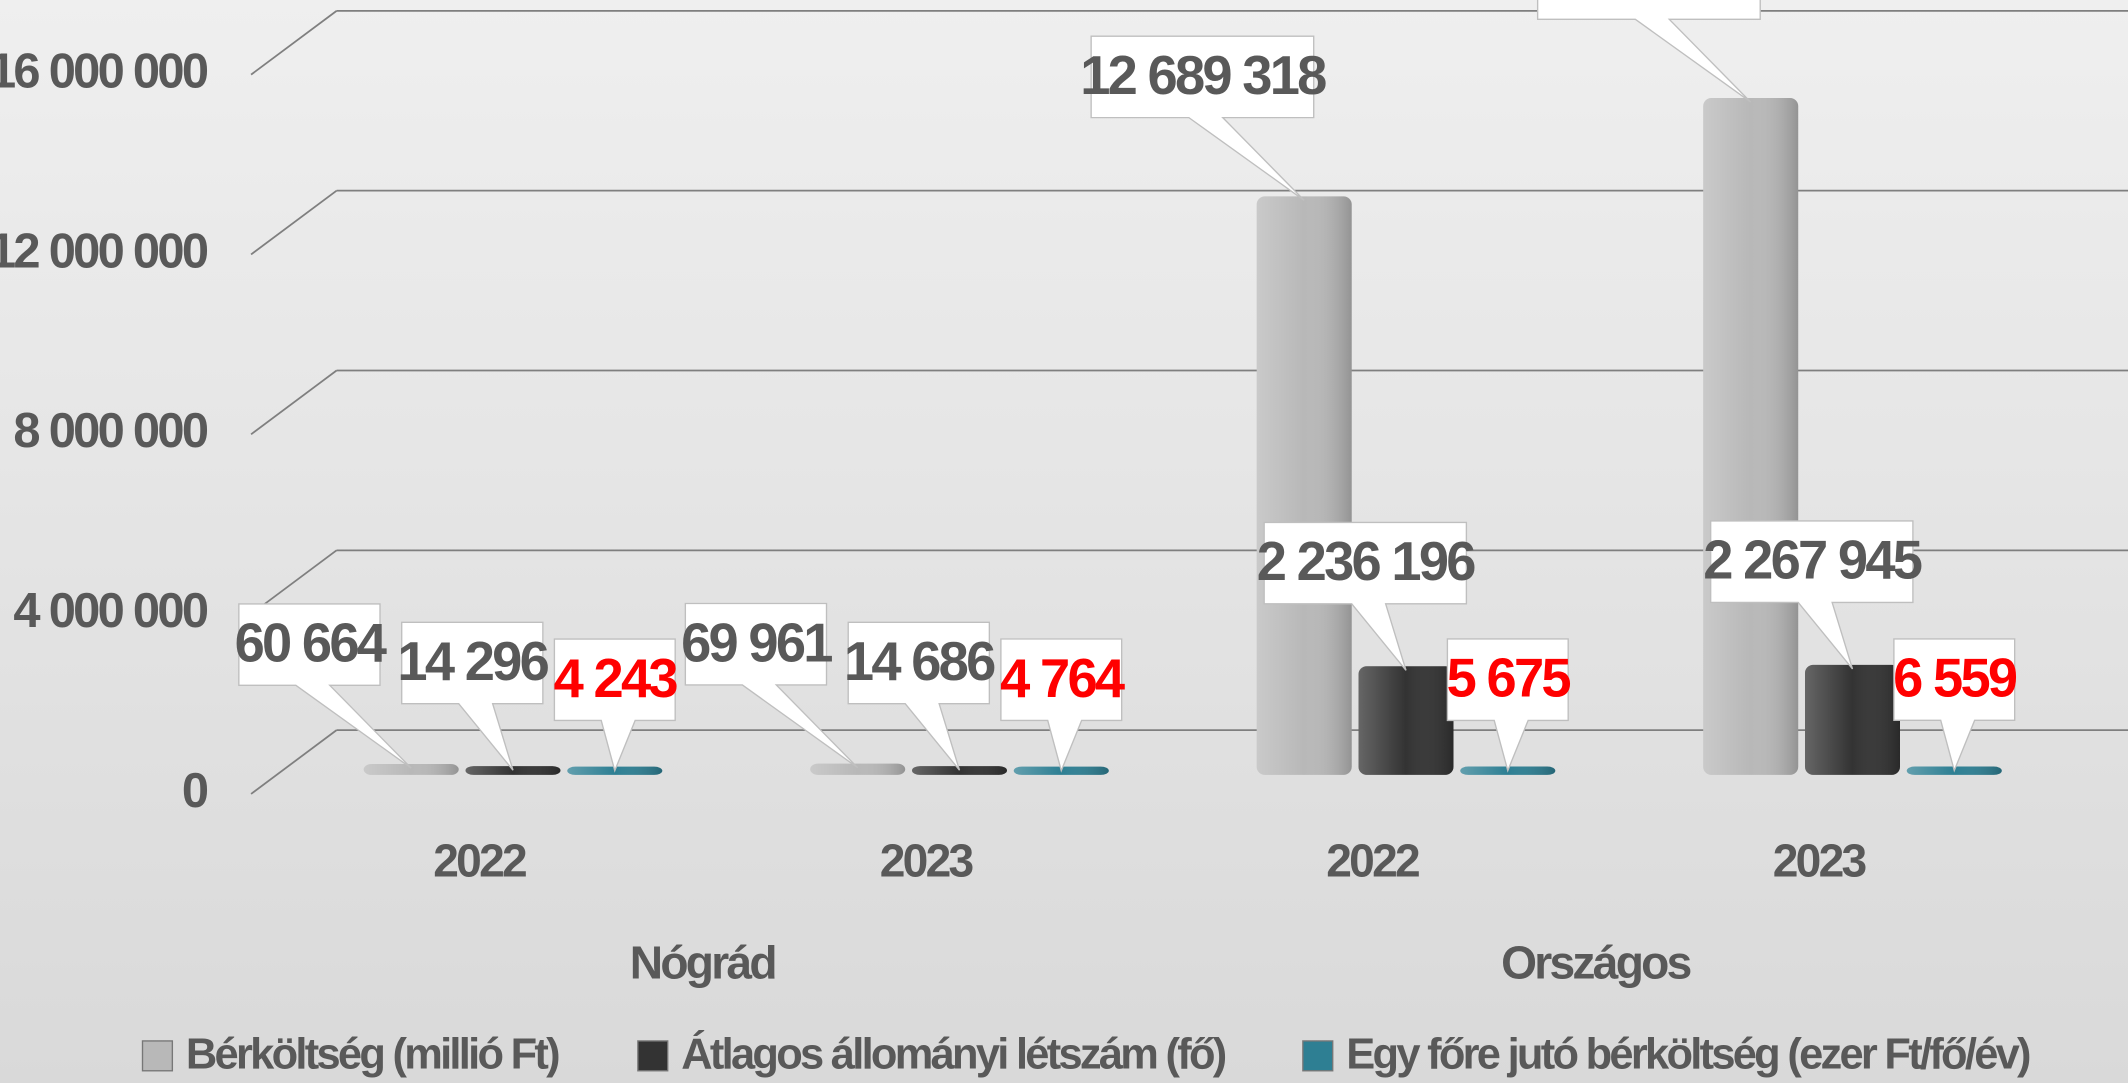 This screenshot has height=1083, width=2128. I want to click on data-label: 6 559, so click(1955, 678).